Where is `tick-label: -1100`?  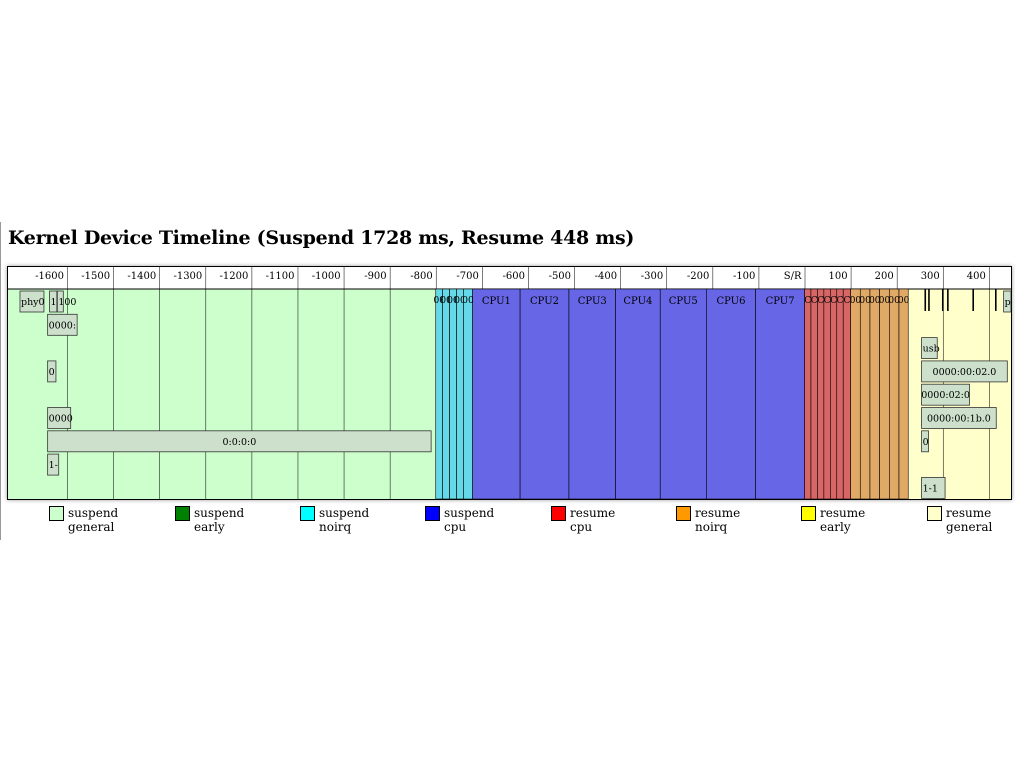
tick-label: -1100 is located at coordinates (280, 276).